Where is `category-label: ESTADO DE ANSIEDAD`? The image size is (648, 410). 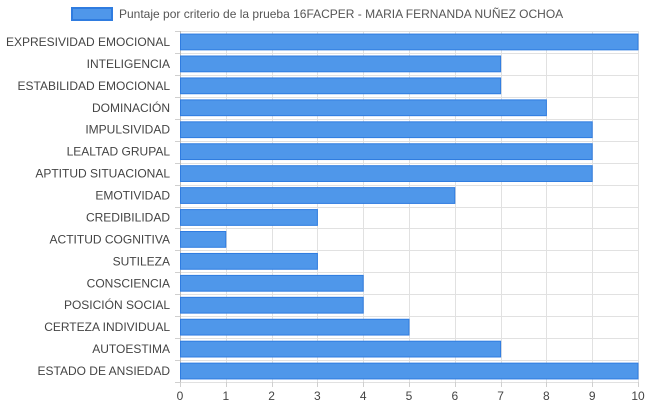 category-label: ESTADO DE ANSIEDAD is located at coordinates (104, 371).